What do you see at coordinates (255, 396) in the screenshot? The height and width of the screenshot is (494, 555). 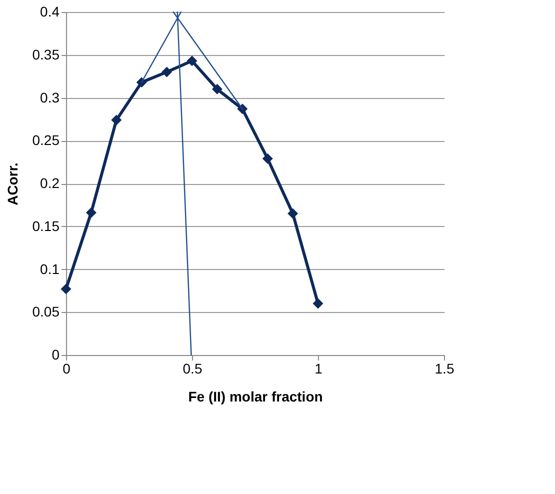 I see `x-axis-title: Fe (II) molar fraction` at bounding box center [255, 396].